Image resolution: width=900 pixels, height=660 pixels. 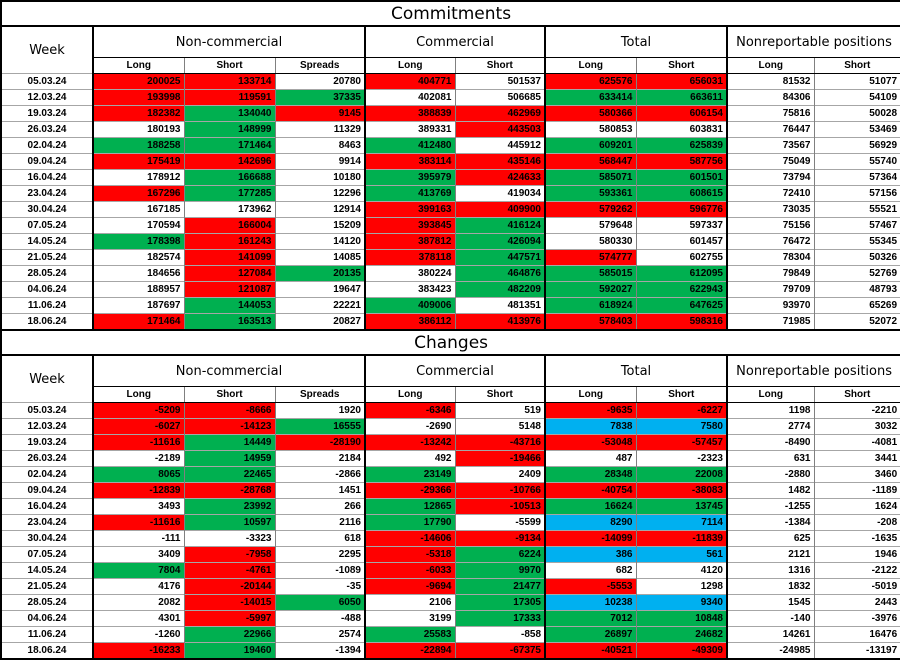 What do you see at coordinates (590, 209) in the screenshot?
I see `value-cell: 579262` at bounding box center [590, 209].